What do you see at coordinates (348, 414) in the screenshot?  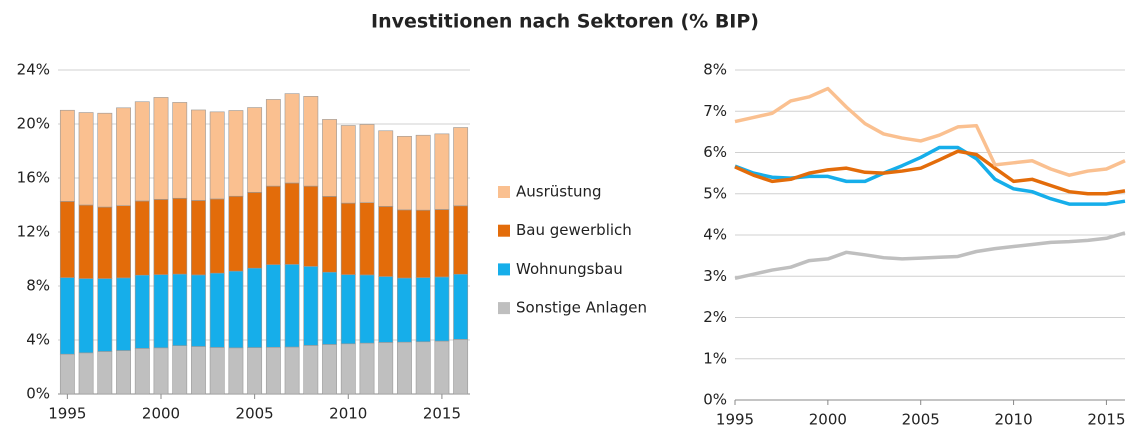 I see `x-tick-label: 2010` at bounding box center [348, 414].